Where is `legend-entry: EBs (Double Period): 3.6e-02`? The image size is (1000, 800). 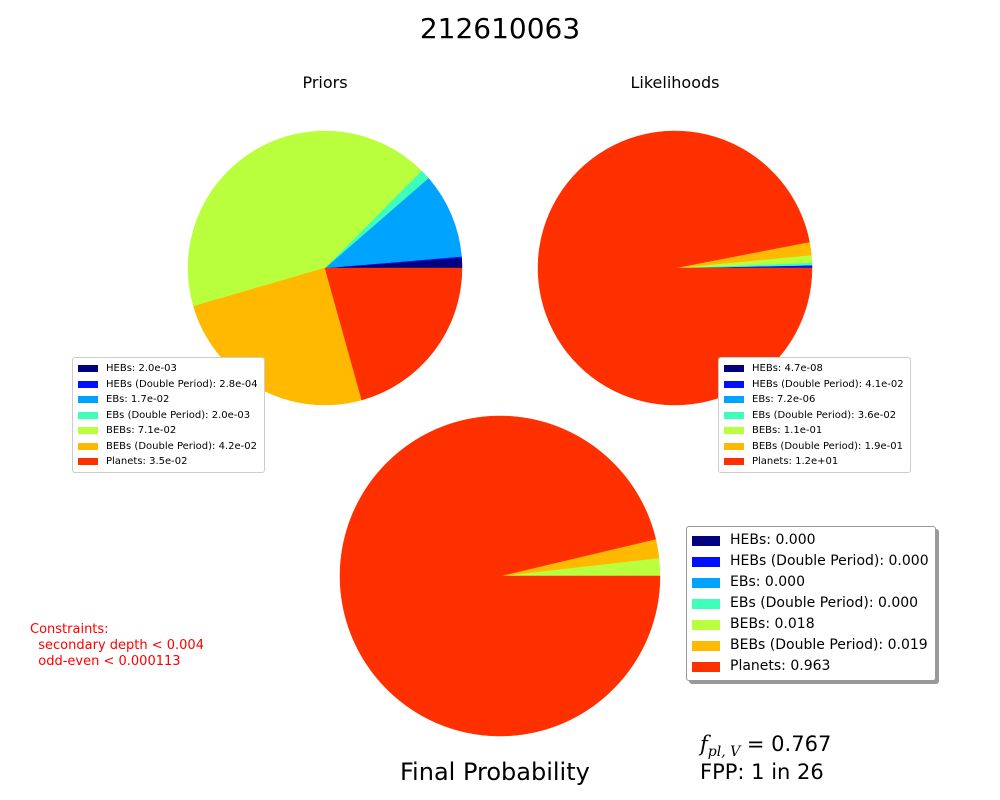 legend-entry: EBs (Double Period): 3.6e-02 is located at coordinates (814, 416).